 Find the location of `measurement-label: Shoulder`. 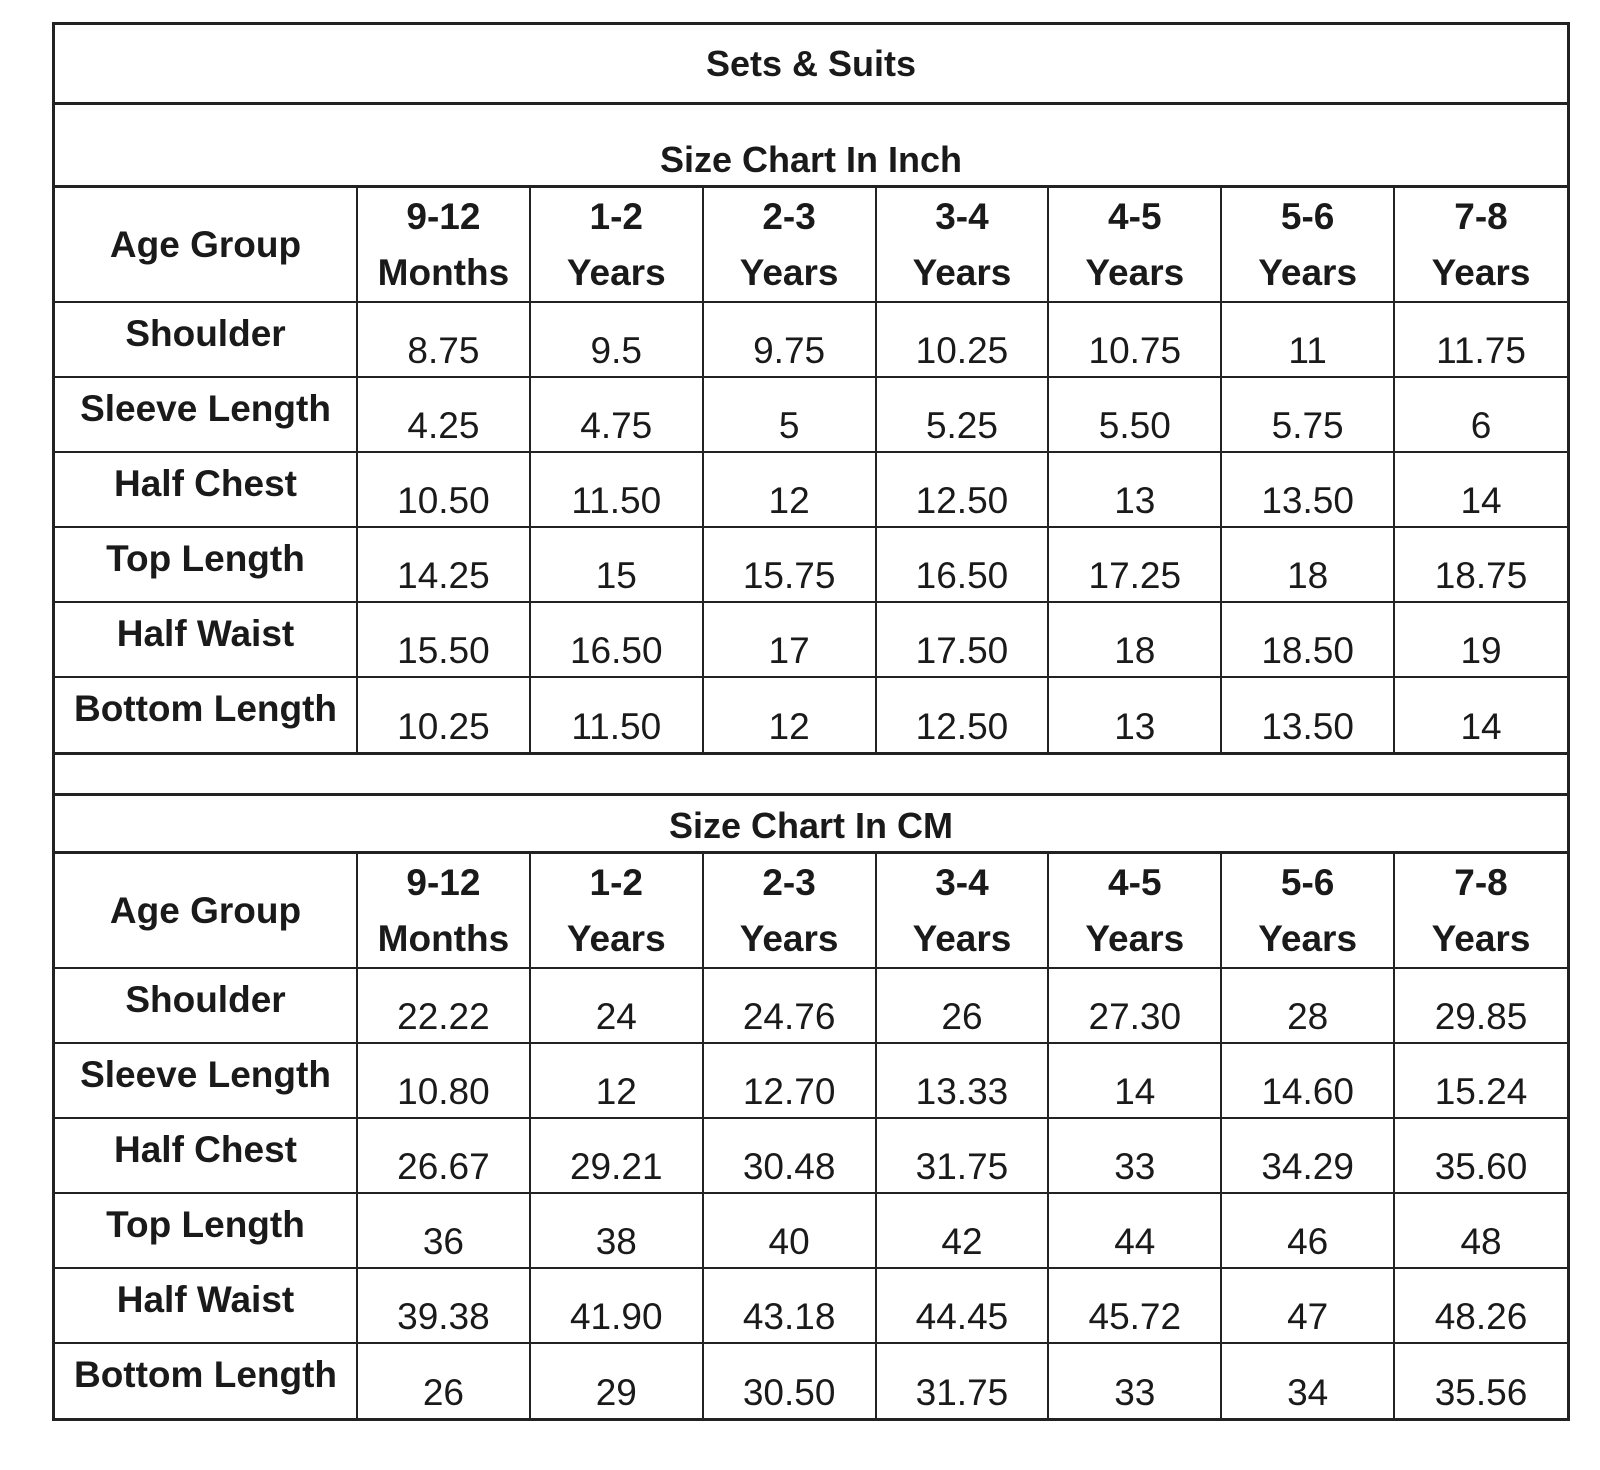

measurement-label: Shoulder is located at coordinates (206, 1005).